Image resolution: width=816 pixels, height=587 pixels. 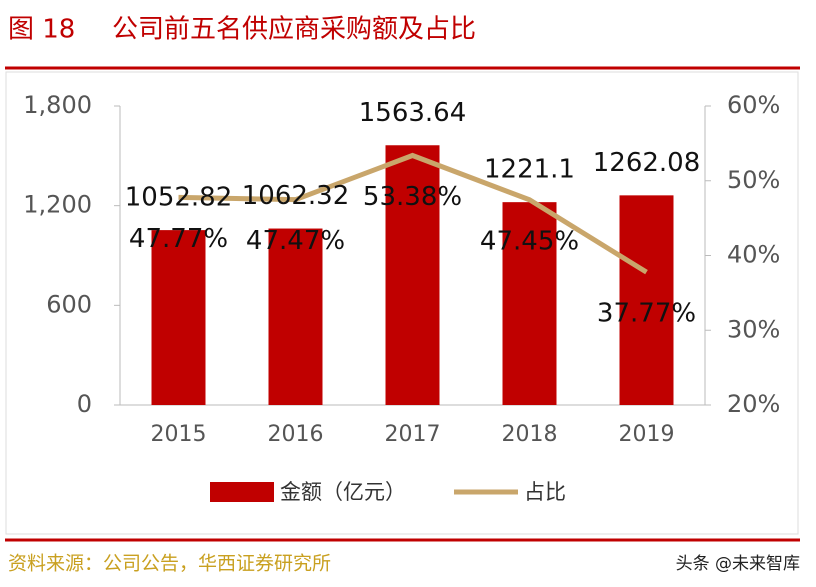 What do you see at coordinates (529, 170) in the screenshot?
I see `data-label: 1221.1` at bounding box center [529, 170].